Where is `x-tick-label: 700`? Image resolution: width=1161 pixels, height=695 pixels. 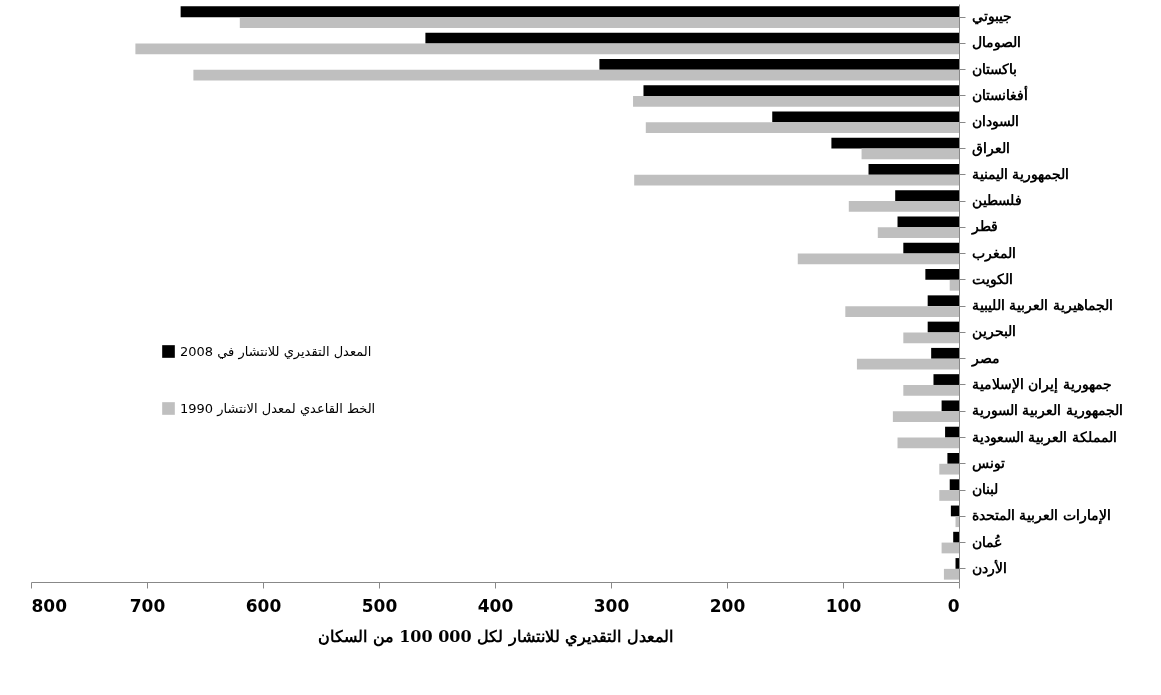
x-tick-label: 700 is located at coordinates (147, 605).